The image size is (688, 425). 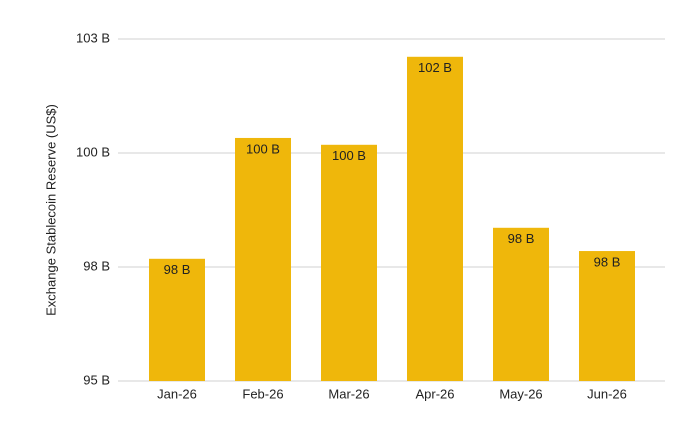 I want to click on y-tick-label: 100 B, so click(x=93, y=151).